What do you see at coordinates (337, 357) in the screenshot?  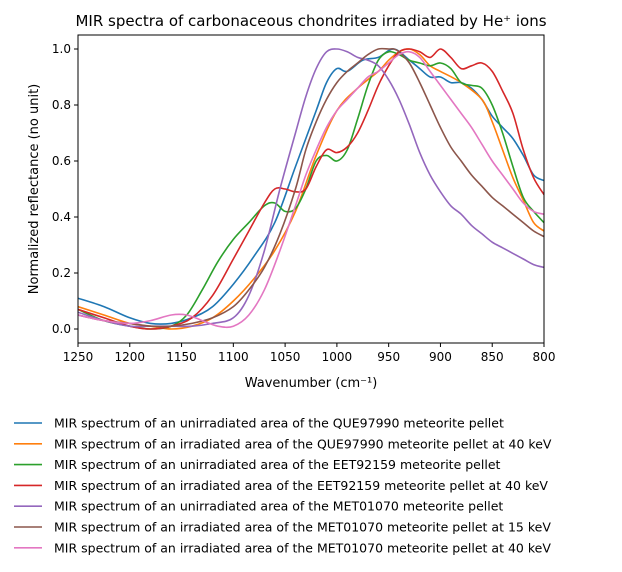 I see `x-tick-label: 1000` at bounding box center [337, 357].